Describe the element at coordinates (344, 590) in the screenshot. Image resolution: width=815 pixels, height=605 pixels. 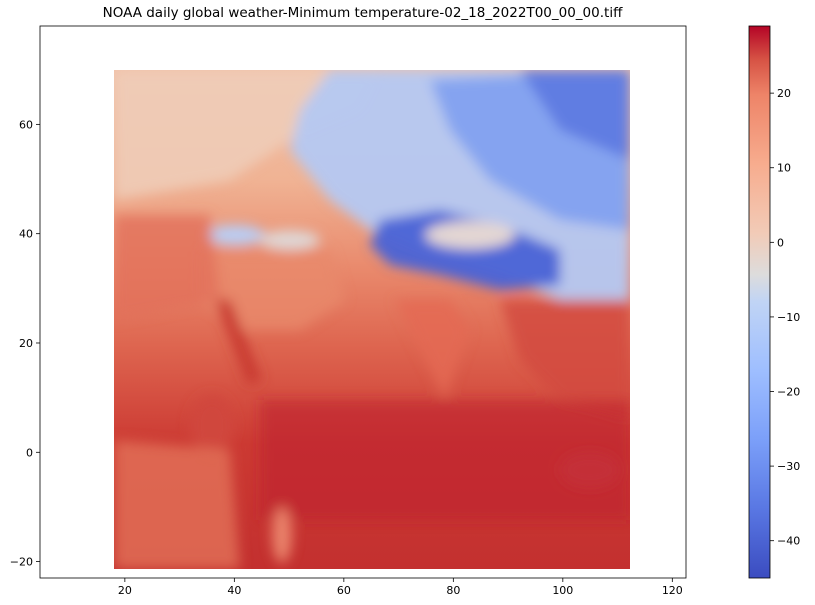
I see `x-tick-label: 60` at that location.